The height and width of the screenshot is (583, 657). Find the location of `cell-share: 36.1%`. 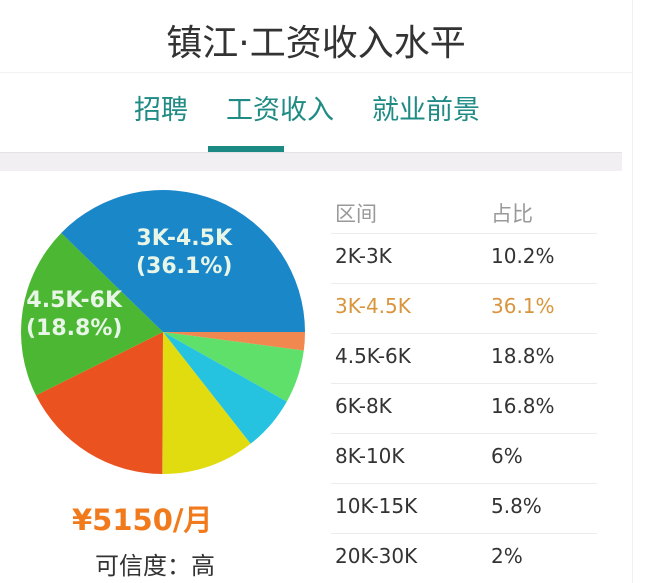

cell-share: 36.1% is located at coordinates (523, 306).